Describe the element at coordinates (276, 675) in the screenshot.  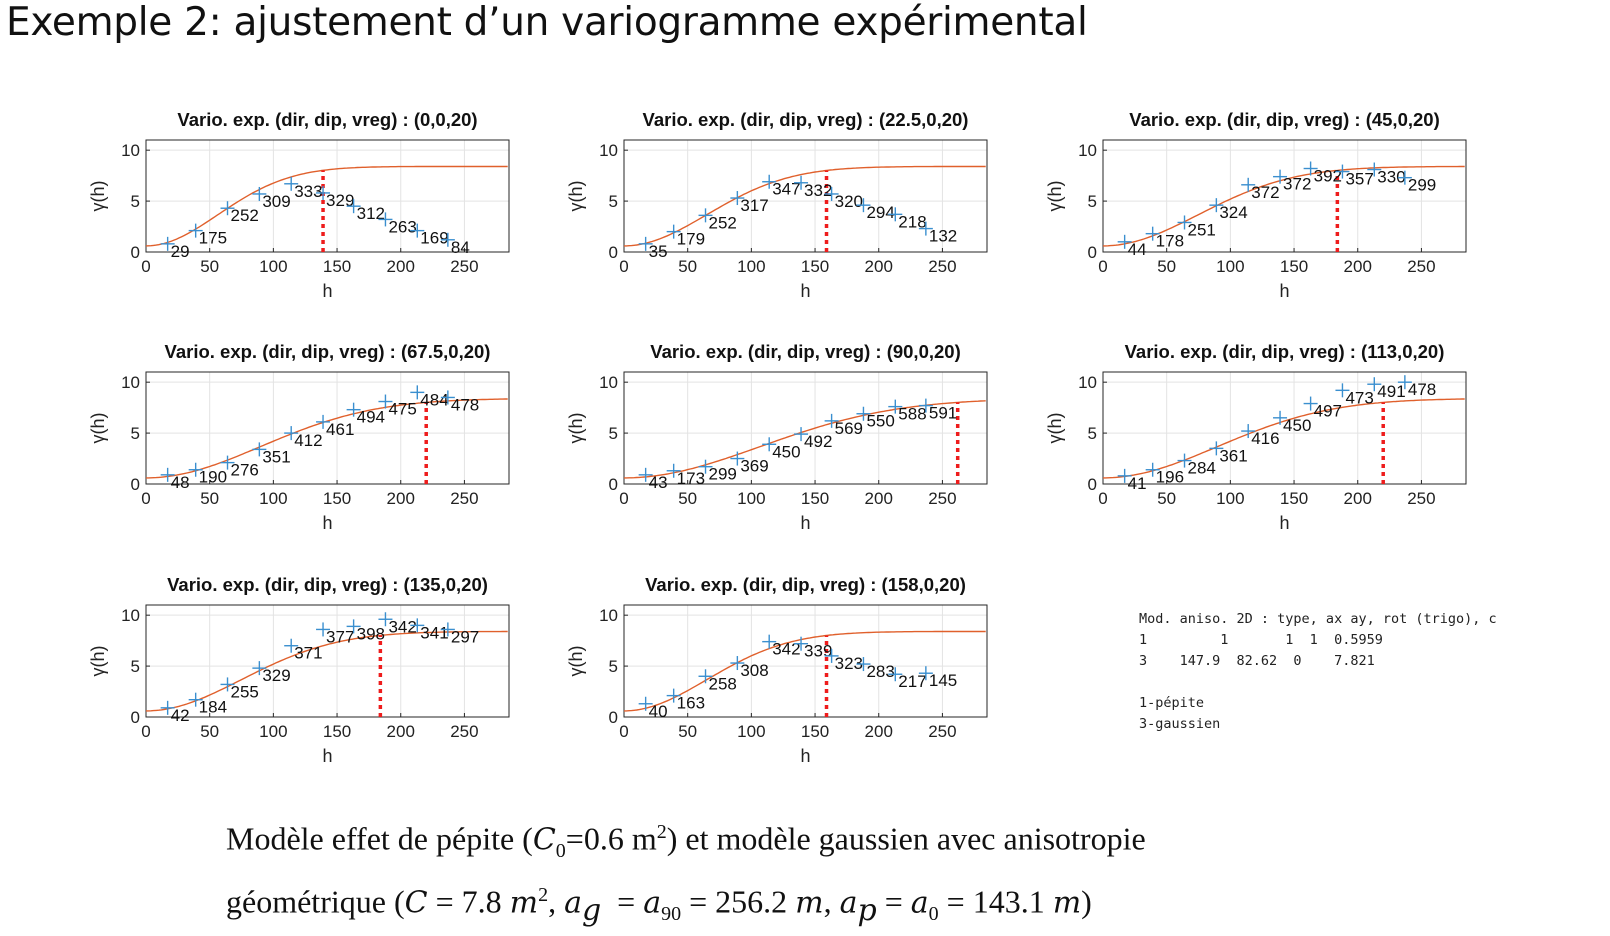
I see `data-label: 329` at that location.